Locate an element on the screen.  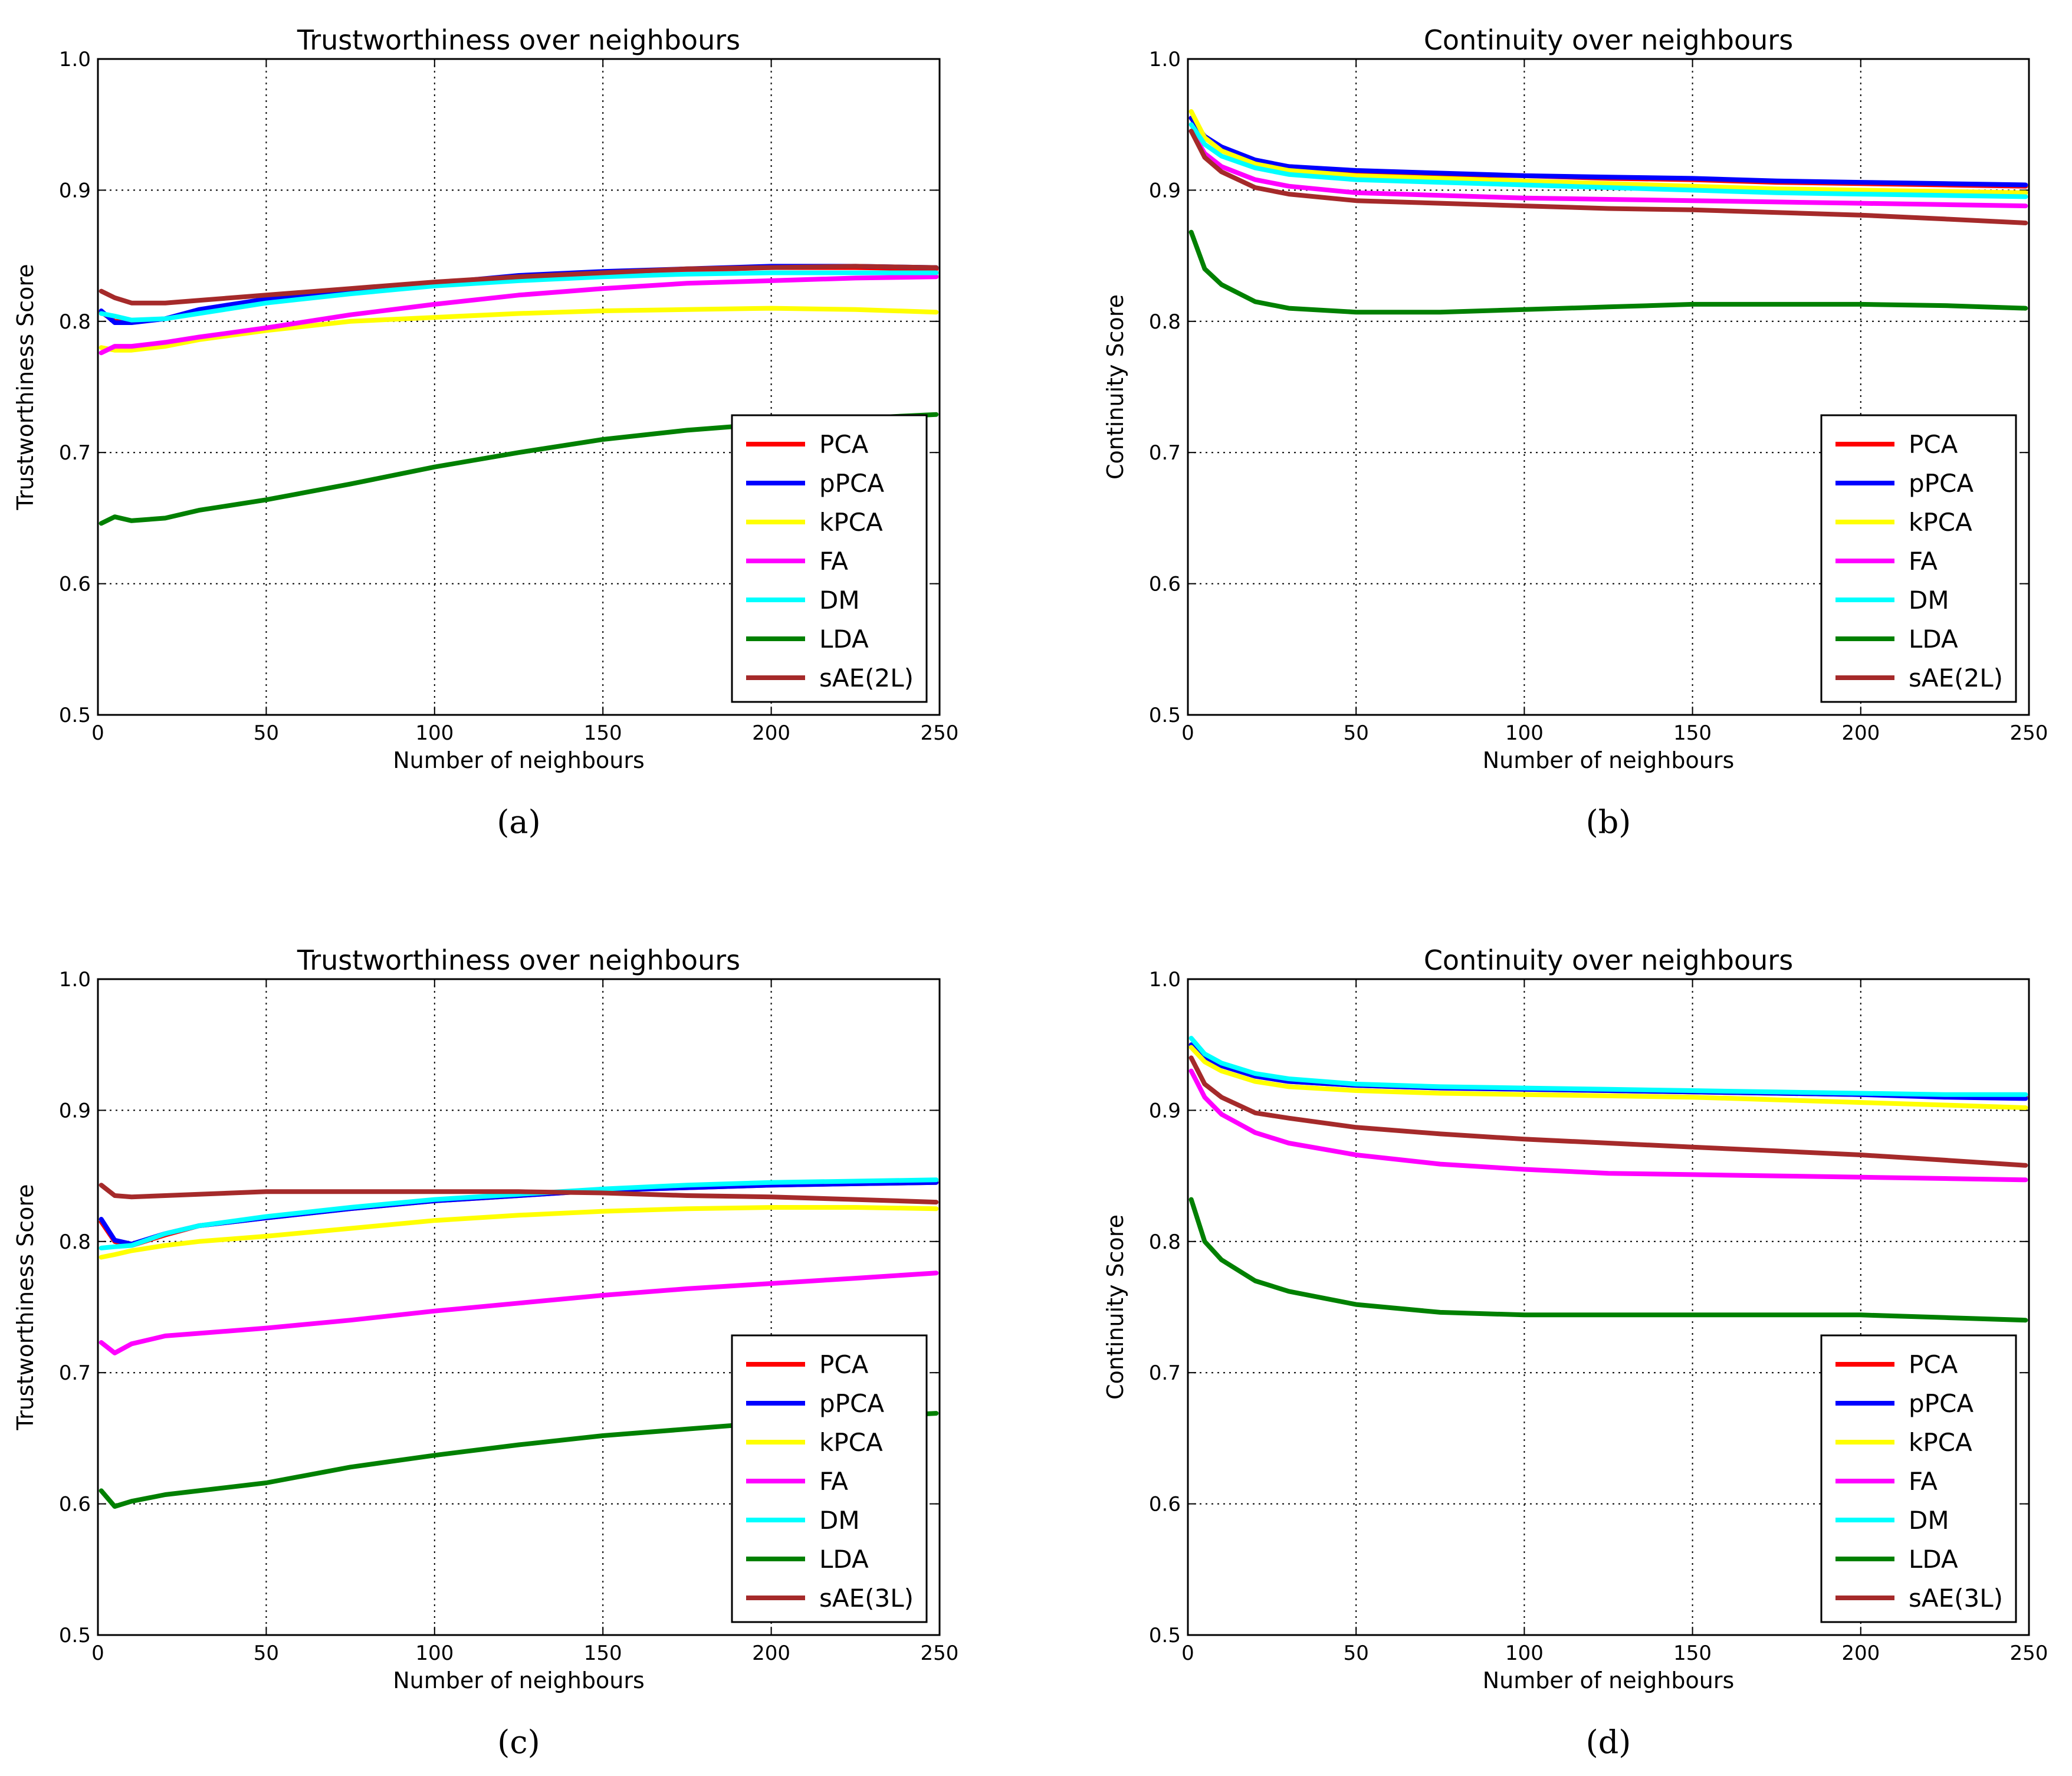
series-line-ppca is located at coordinates (1608, 152).